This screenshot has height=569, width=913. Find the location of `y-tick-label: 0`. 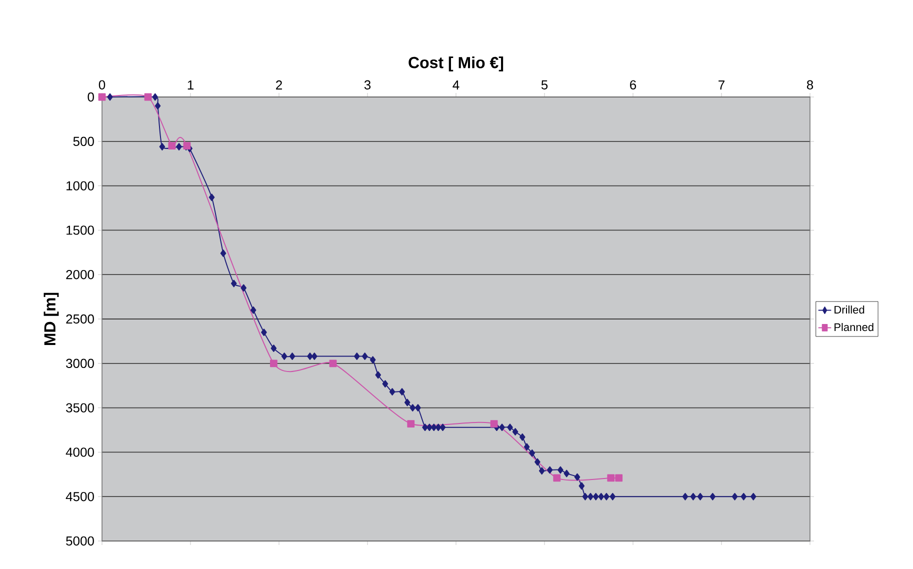

y-tick-label: 0 is located at coordinates (91, 97).